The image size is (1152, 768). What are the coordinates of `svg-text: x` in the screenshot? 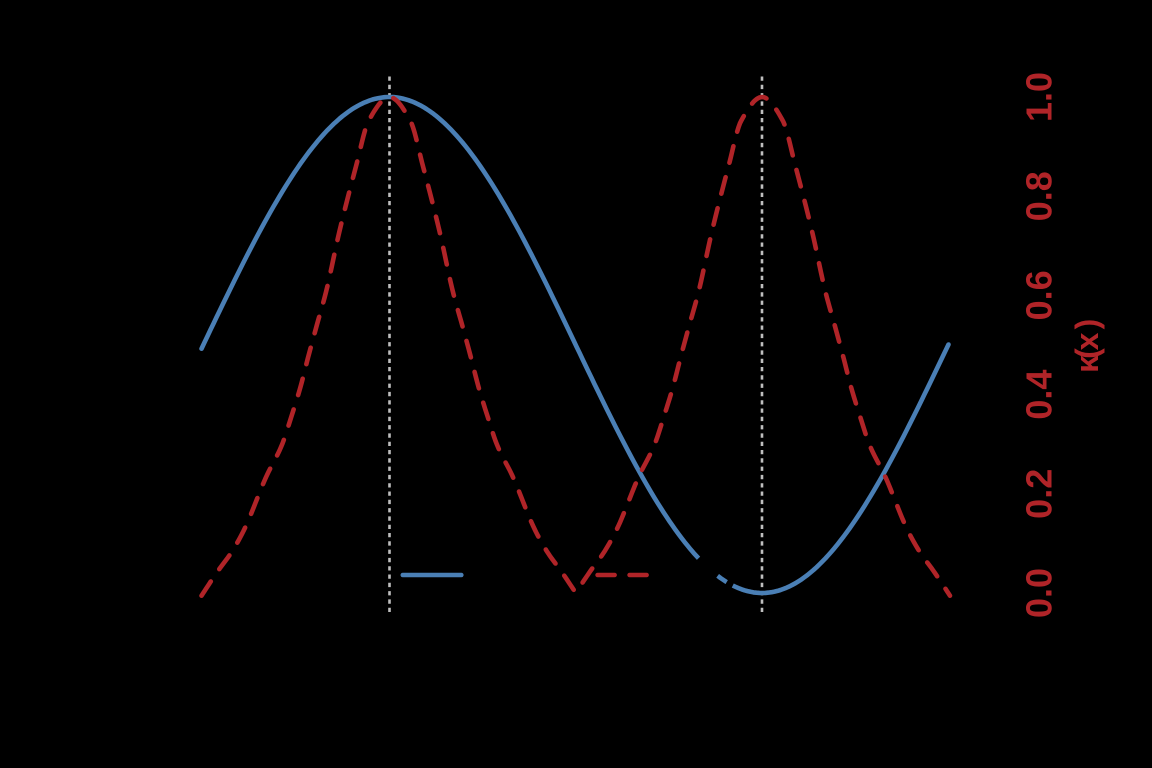 It's located at (1087, 341).